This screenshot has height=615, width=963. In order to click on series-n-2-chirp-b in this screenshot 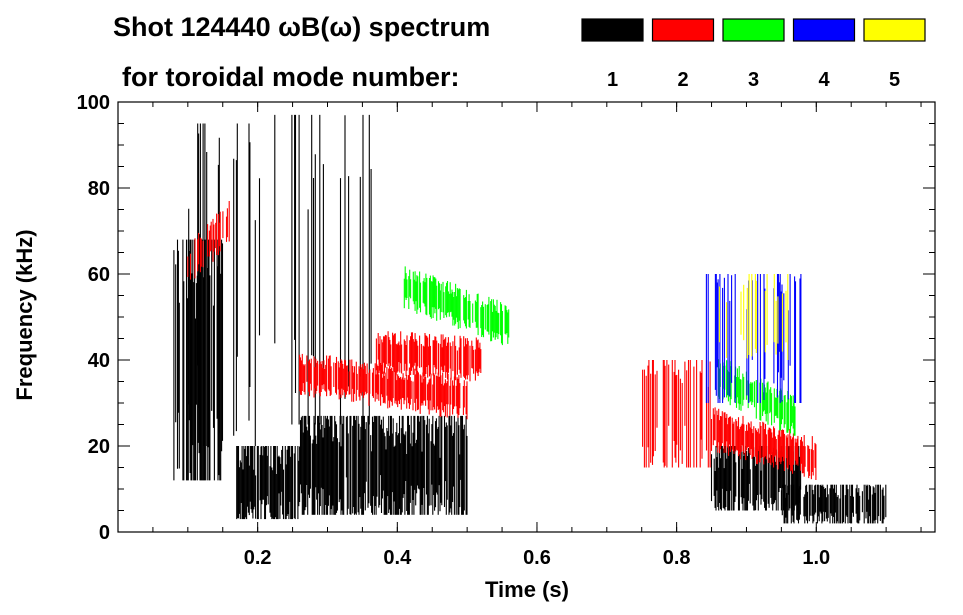, I will do `click(428, 356)`.